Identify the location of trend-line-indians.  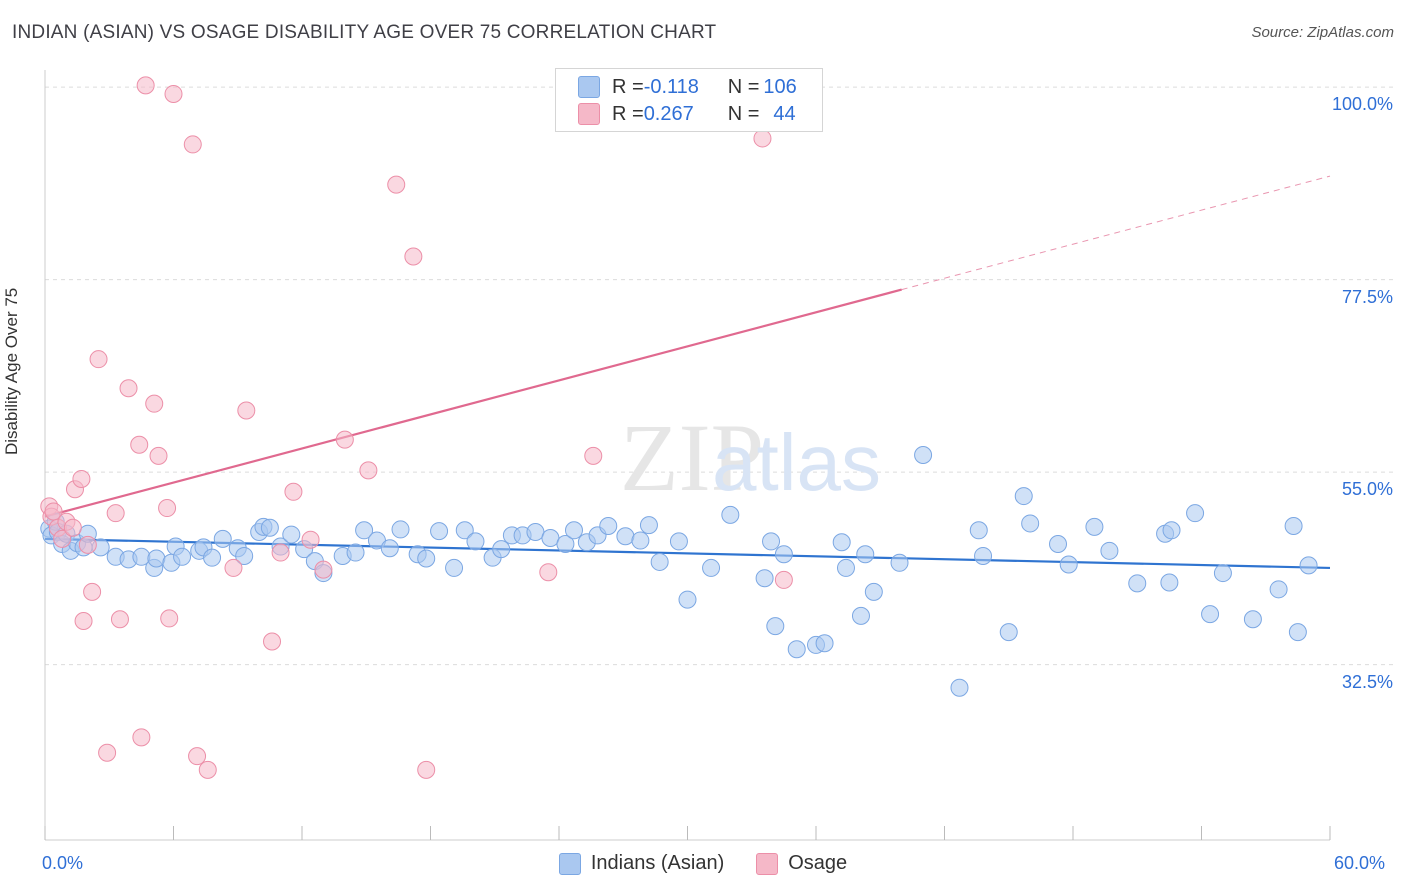
(687, 553).